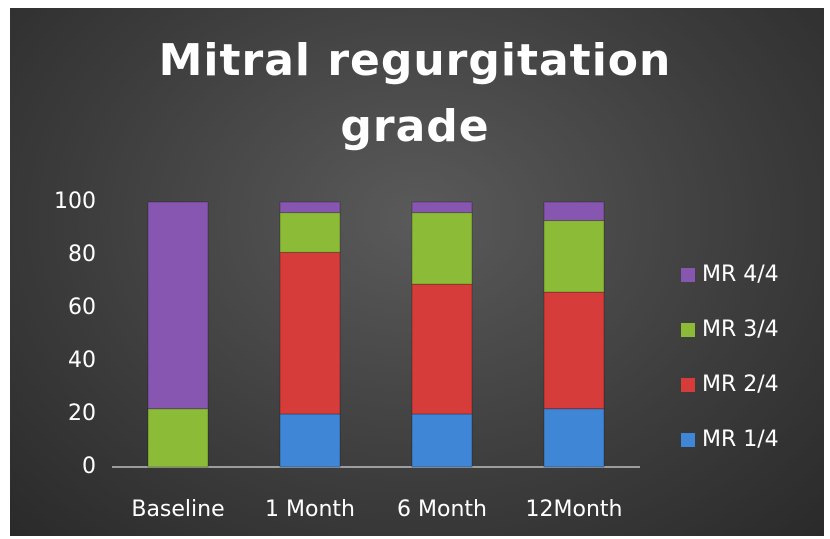 The image size is (830, 539). What do you see at coordinates (415, 93) in the screenshot?
I see `chart-title: Mitral regurgitation grade` at bounding box center [415, 93].